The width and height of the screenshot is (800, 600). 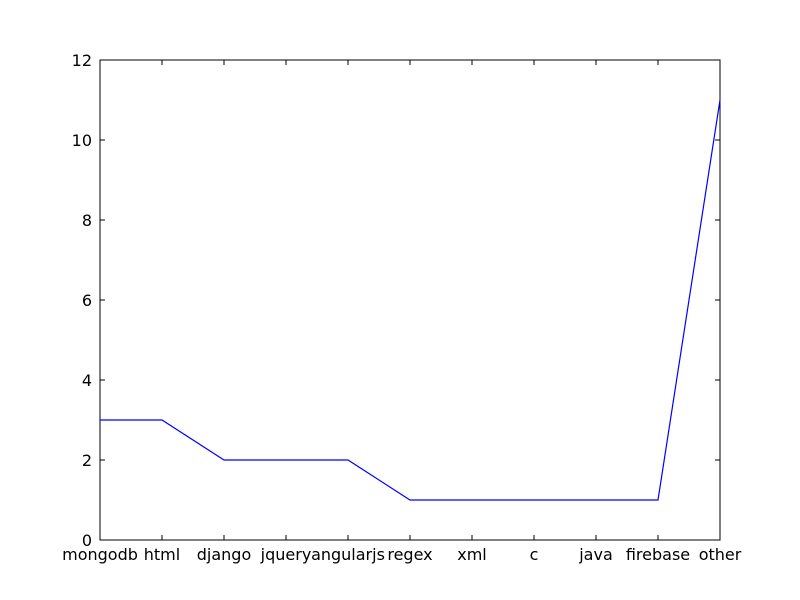 I want to click on y-tick-label: 6, so click(x=87, y=300).